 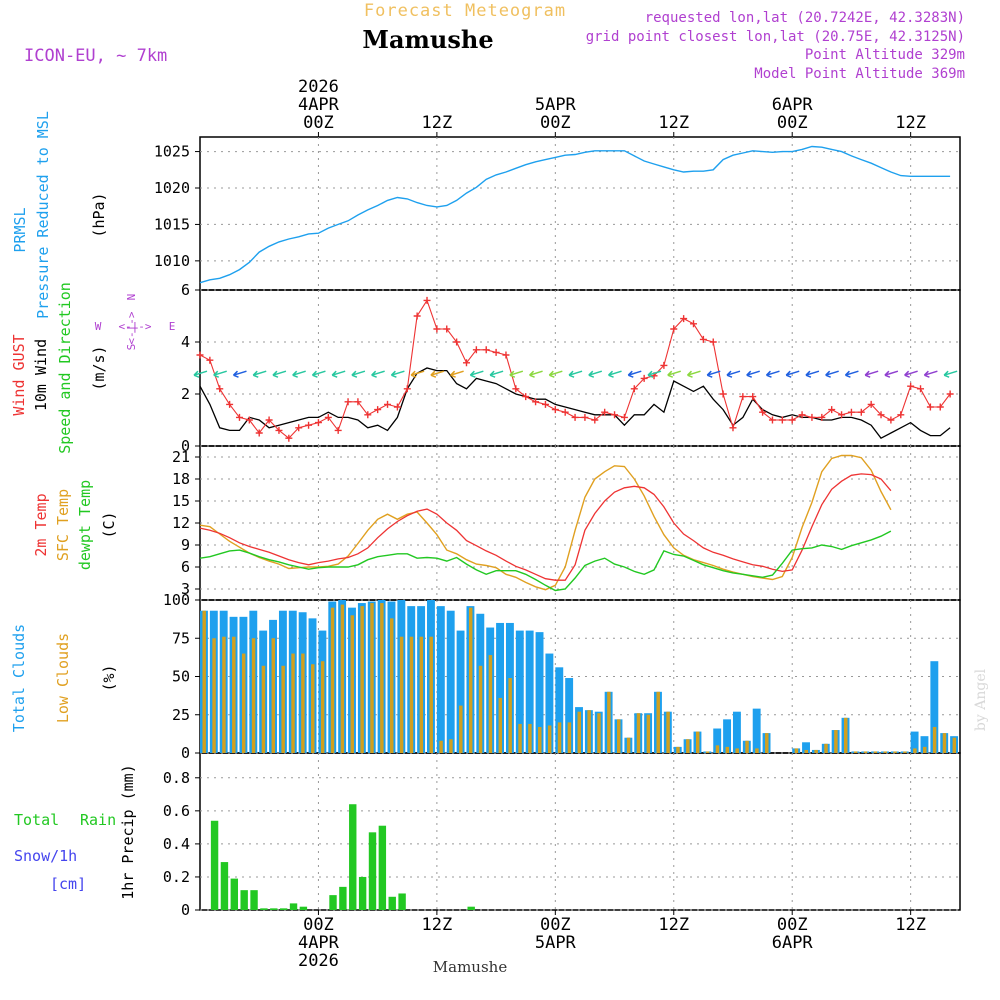 I want to click on precip-ylabel: 1hr Precip (mm), so click(x=128, y=831).